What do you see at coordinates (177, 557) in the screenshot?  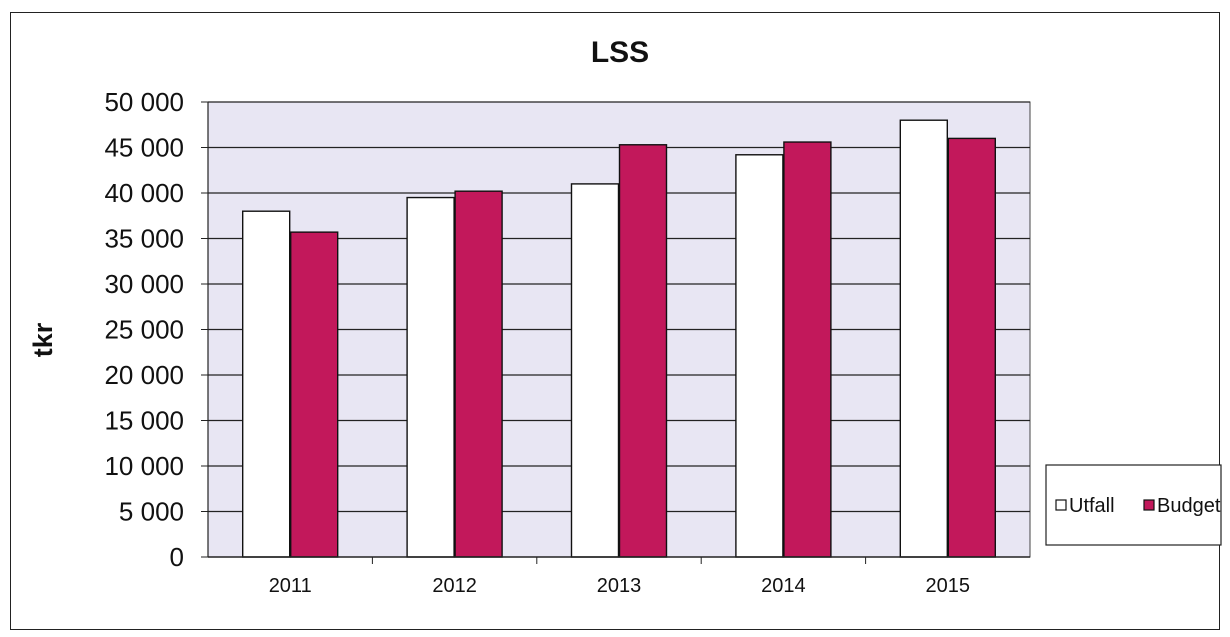 I see `y-tick-label: 0` at bounding box center [177, 557].